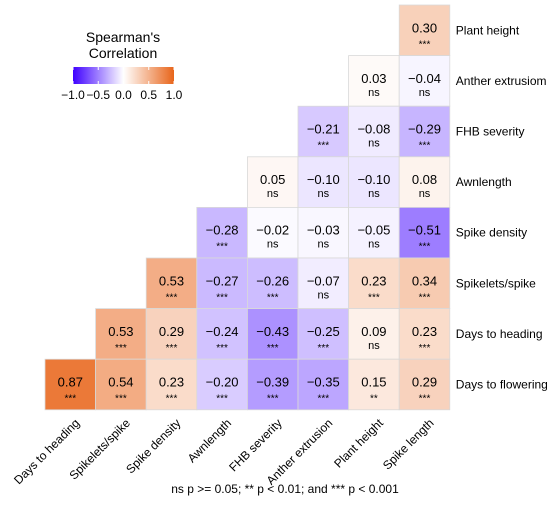  I want to click on heatmap-cell-days-to-flowering-spike-length, so click(424, 384).